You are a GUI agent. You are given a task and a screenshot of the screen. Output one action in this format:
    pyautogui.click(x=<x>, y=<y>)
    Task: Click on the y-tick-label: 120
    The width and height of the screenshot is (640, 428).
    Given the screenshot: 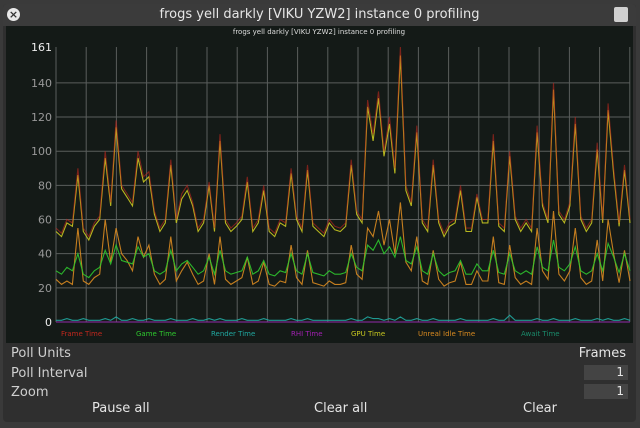 What is the action you would take?
    pyautogui.click(x=41, y=117)
    